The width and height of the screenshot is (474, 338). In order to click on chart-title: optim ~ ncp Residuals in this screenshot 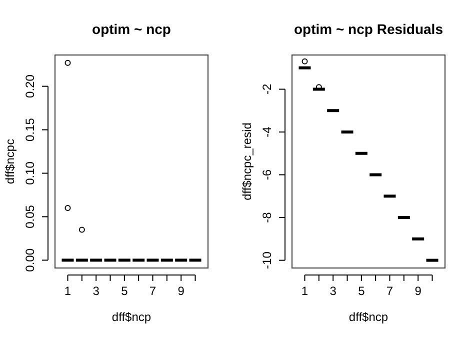, I will do `click(369, 29)`.